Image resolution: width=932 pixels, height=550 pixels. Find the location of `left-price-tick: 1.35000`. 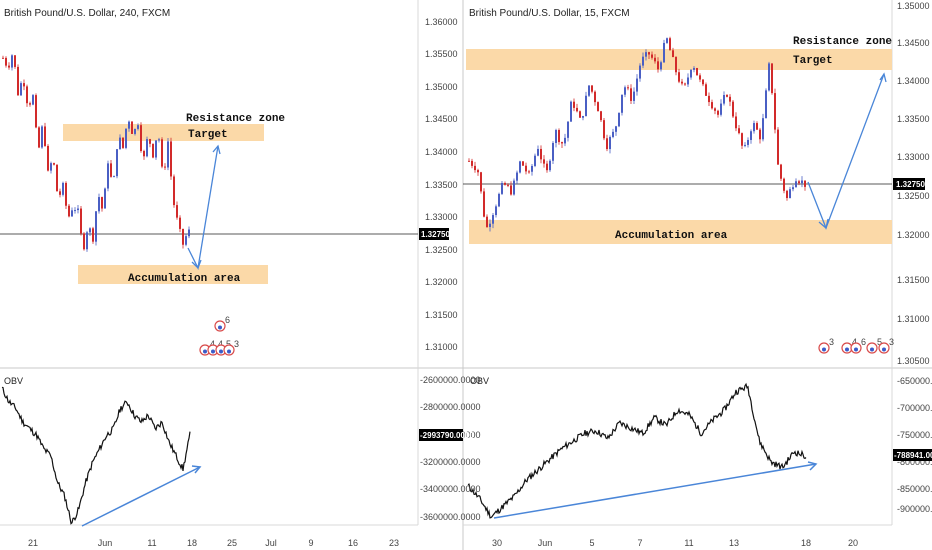

left-price-tick: 1.35000 is located at coordinates (441, 87).